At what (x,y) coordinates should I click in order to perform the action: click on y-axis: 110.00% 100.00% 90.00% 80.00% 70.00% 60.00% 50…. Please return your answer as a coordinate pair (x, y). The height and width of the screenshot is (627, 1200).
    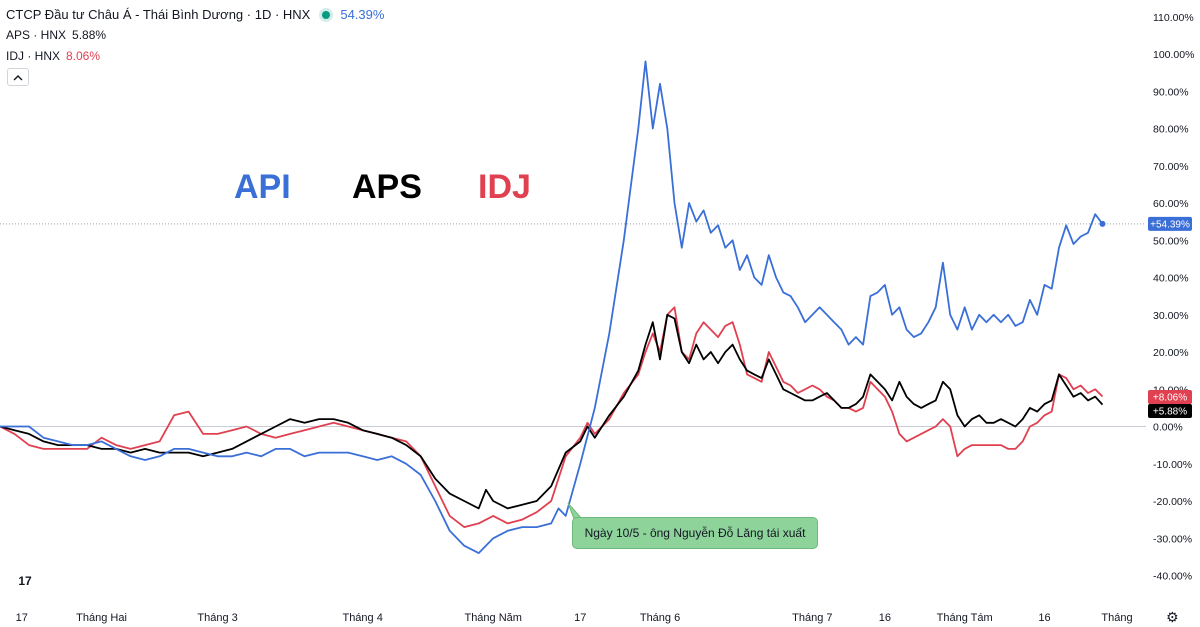
    Looking at the image, I should click on (1173, 297).